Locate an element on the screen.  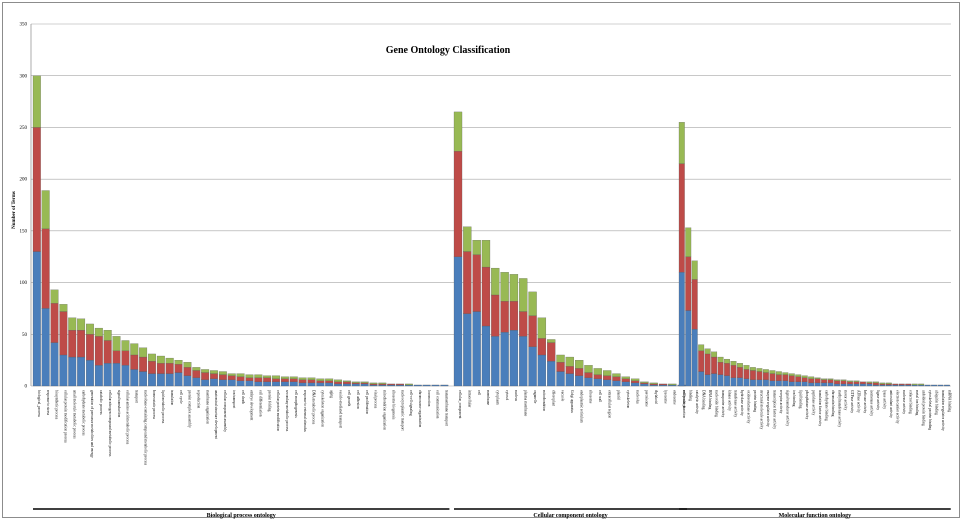
category-label: biosynthetic process is located at coordinates (57, 405).